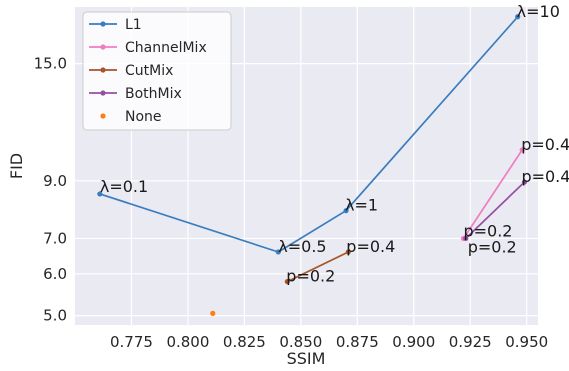  What do you see at coordinates (149, 71) in the screenshot?
I see `legend-label-cutmix: CutMix` at bounding box center [149, 71].